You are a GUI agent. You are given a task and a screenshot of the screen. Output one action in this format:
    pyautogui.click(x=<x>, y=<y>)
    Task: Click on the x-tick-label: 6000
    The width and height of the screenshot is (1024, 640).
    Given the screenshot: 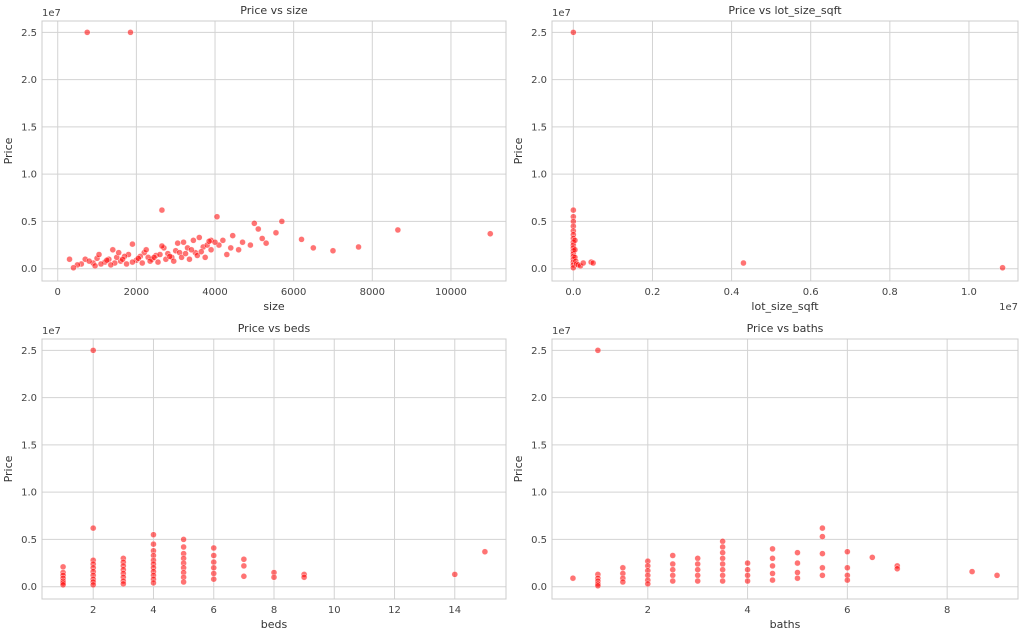 What is the action you would take?
    pyautogui.click(x=293, y=292)
    